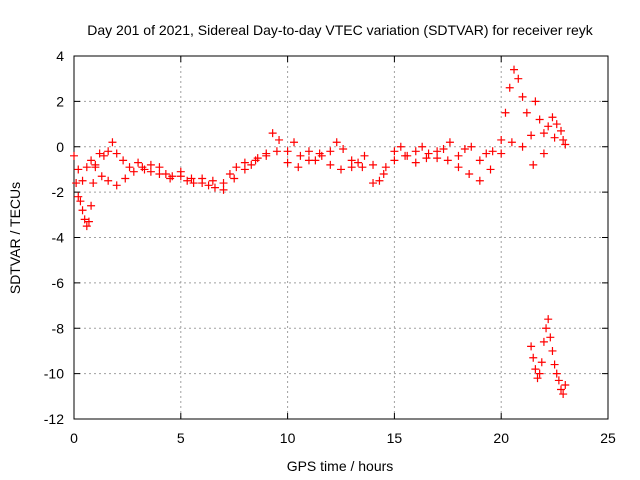 This screenshot has height=480, width=640. I want to click on y-tick-label: 0, so click(60, 147).